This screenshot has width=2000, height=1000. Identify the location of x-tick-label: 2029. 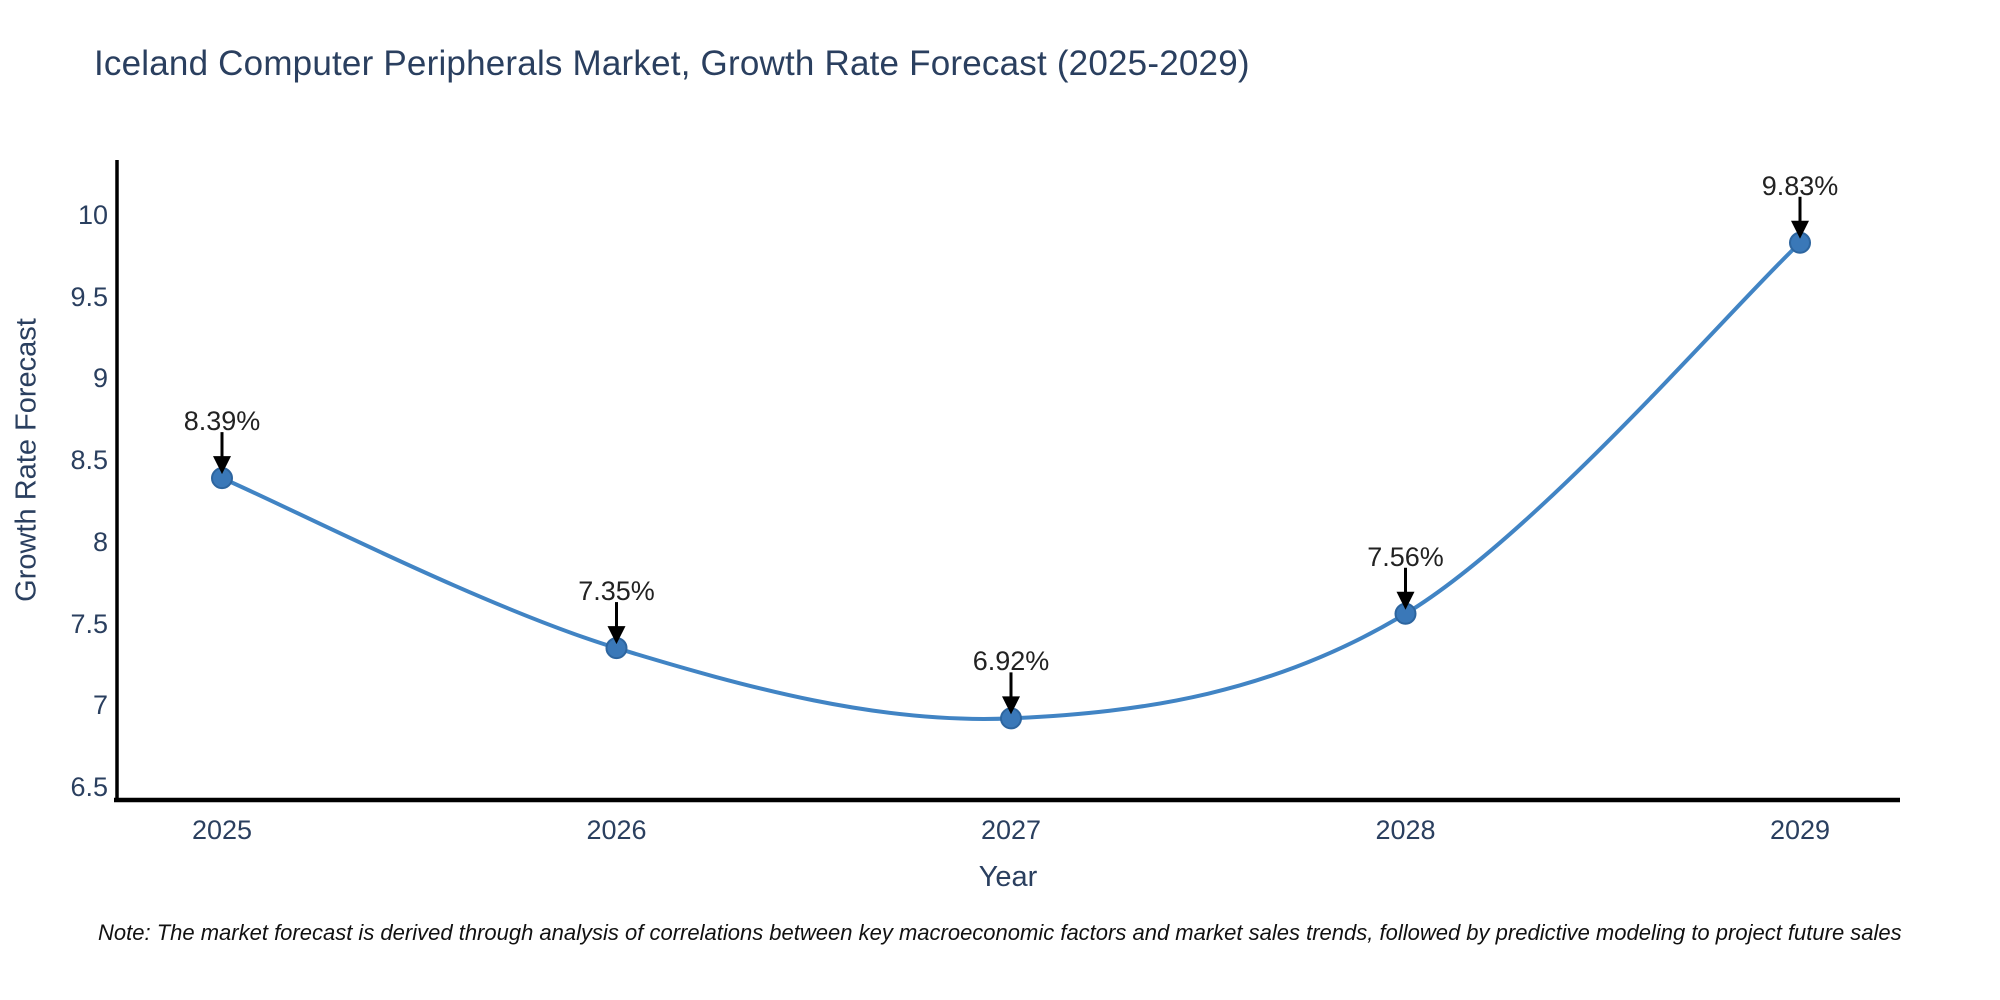
(1800, 830).